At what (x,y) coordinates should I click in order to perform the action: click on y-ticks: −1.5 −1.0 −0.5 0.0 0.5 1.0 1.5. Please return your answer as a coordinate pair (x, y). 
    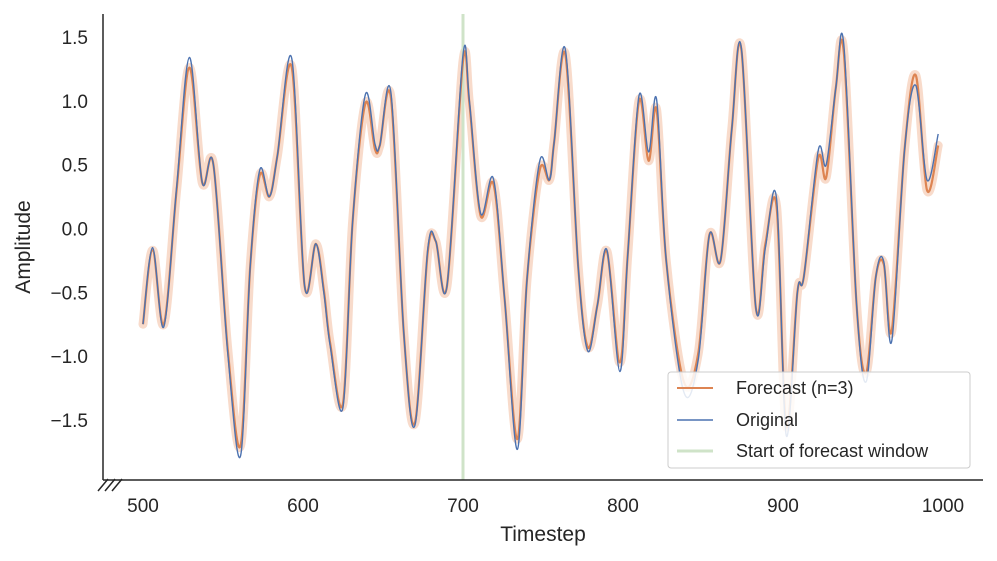
    Looking at the image, I should click on (69, 230).